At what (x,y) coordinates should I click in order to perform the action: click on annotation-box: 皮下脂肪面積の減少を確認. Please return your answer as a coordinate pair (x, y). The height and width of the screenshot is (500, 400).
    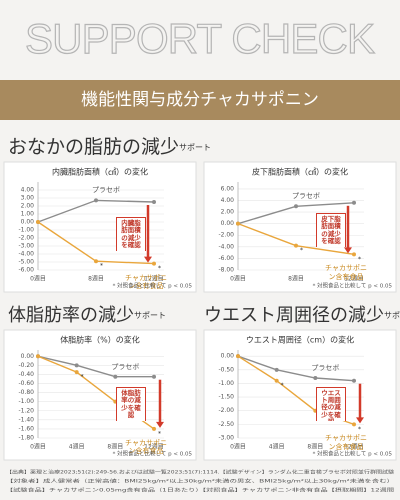
    Looking at the image, I should click on (331, 229).